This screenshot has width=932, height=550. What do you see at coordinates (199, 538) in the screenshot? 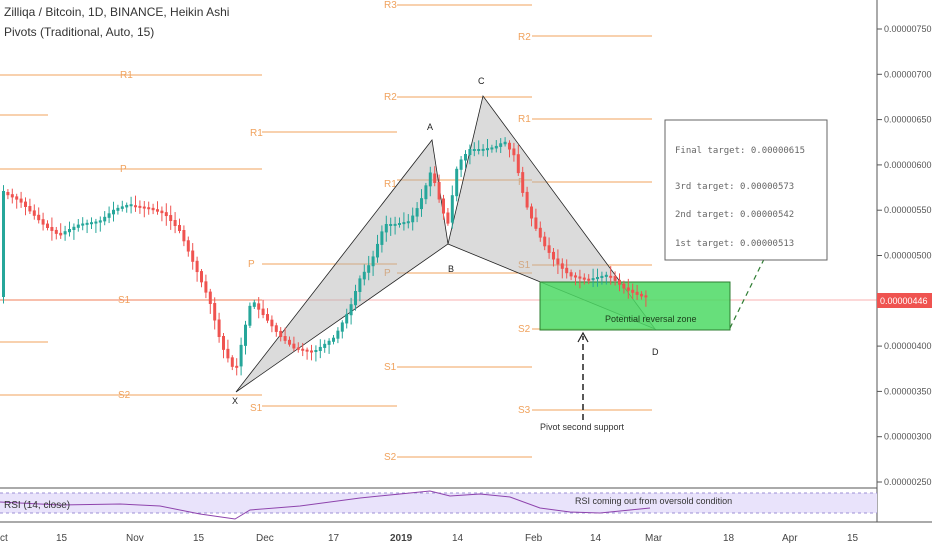
I see `time-tick-label: 15` at bounding box center [199, 538].